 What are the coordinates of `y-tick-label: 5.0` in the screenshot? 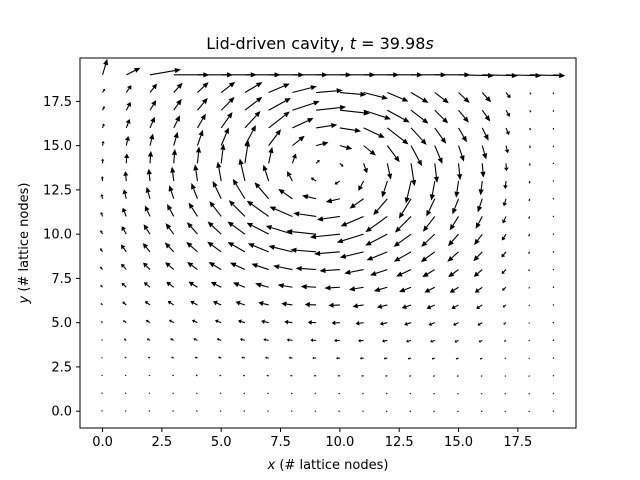 It's located at (61, 323).